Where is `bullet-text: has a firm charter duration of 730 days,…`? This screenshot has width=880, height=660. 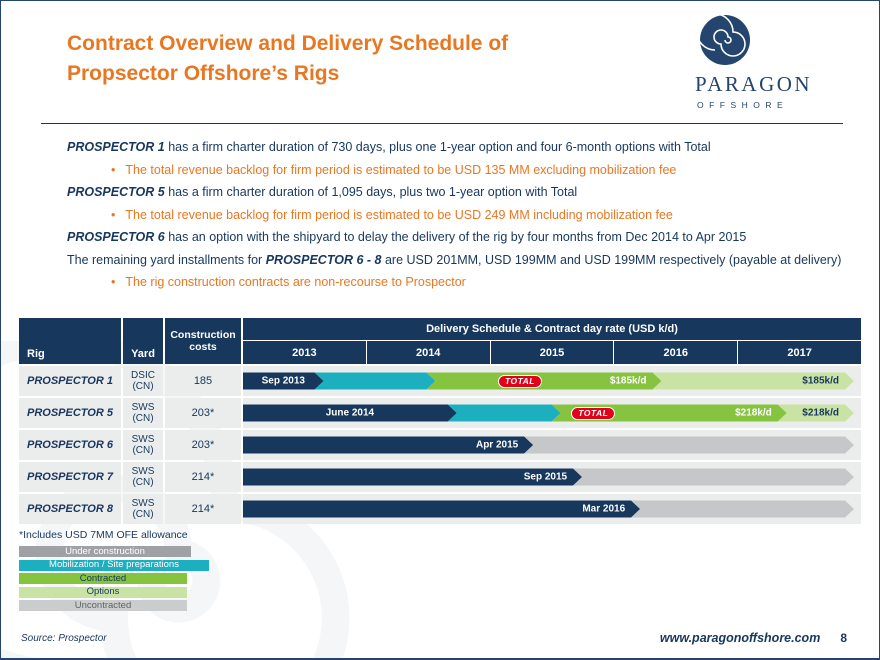 bullet-text: has a firm charter duration of 730 days,… is located at coordinates (437, 147).